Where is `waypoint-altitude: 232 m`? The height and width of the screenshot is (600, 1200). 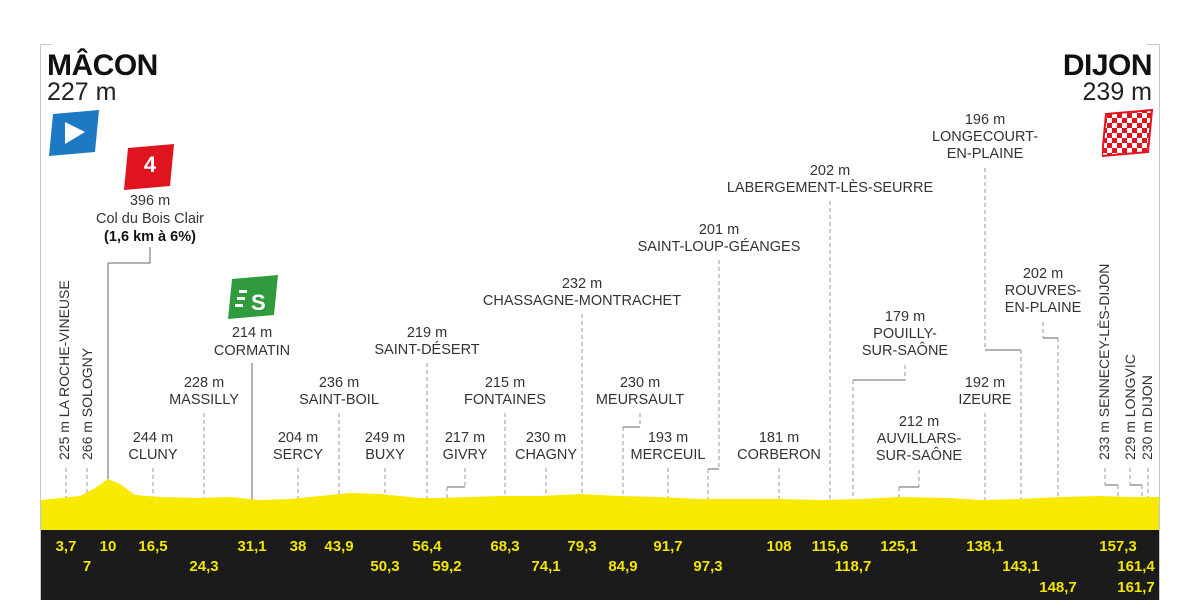 waypoint-altitude: 232 m is located at coordinates (582, 284).